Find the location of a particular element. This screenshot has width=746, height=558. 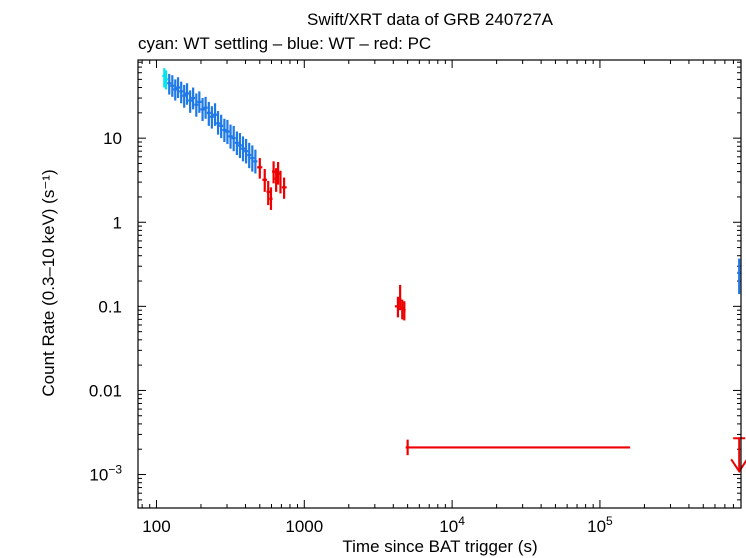

x-tick-label: 10⁴ is located at coordinates (452, 525).